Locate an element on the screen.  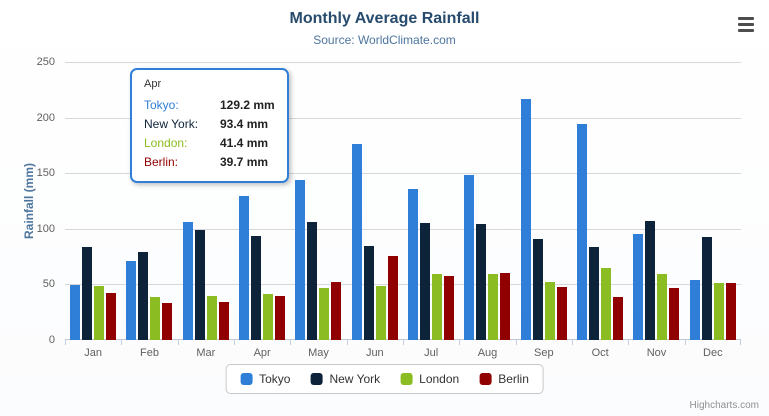
bar-new-york-sep is located at coordinates (537, 289).